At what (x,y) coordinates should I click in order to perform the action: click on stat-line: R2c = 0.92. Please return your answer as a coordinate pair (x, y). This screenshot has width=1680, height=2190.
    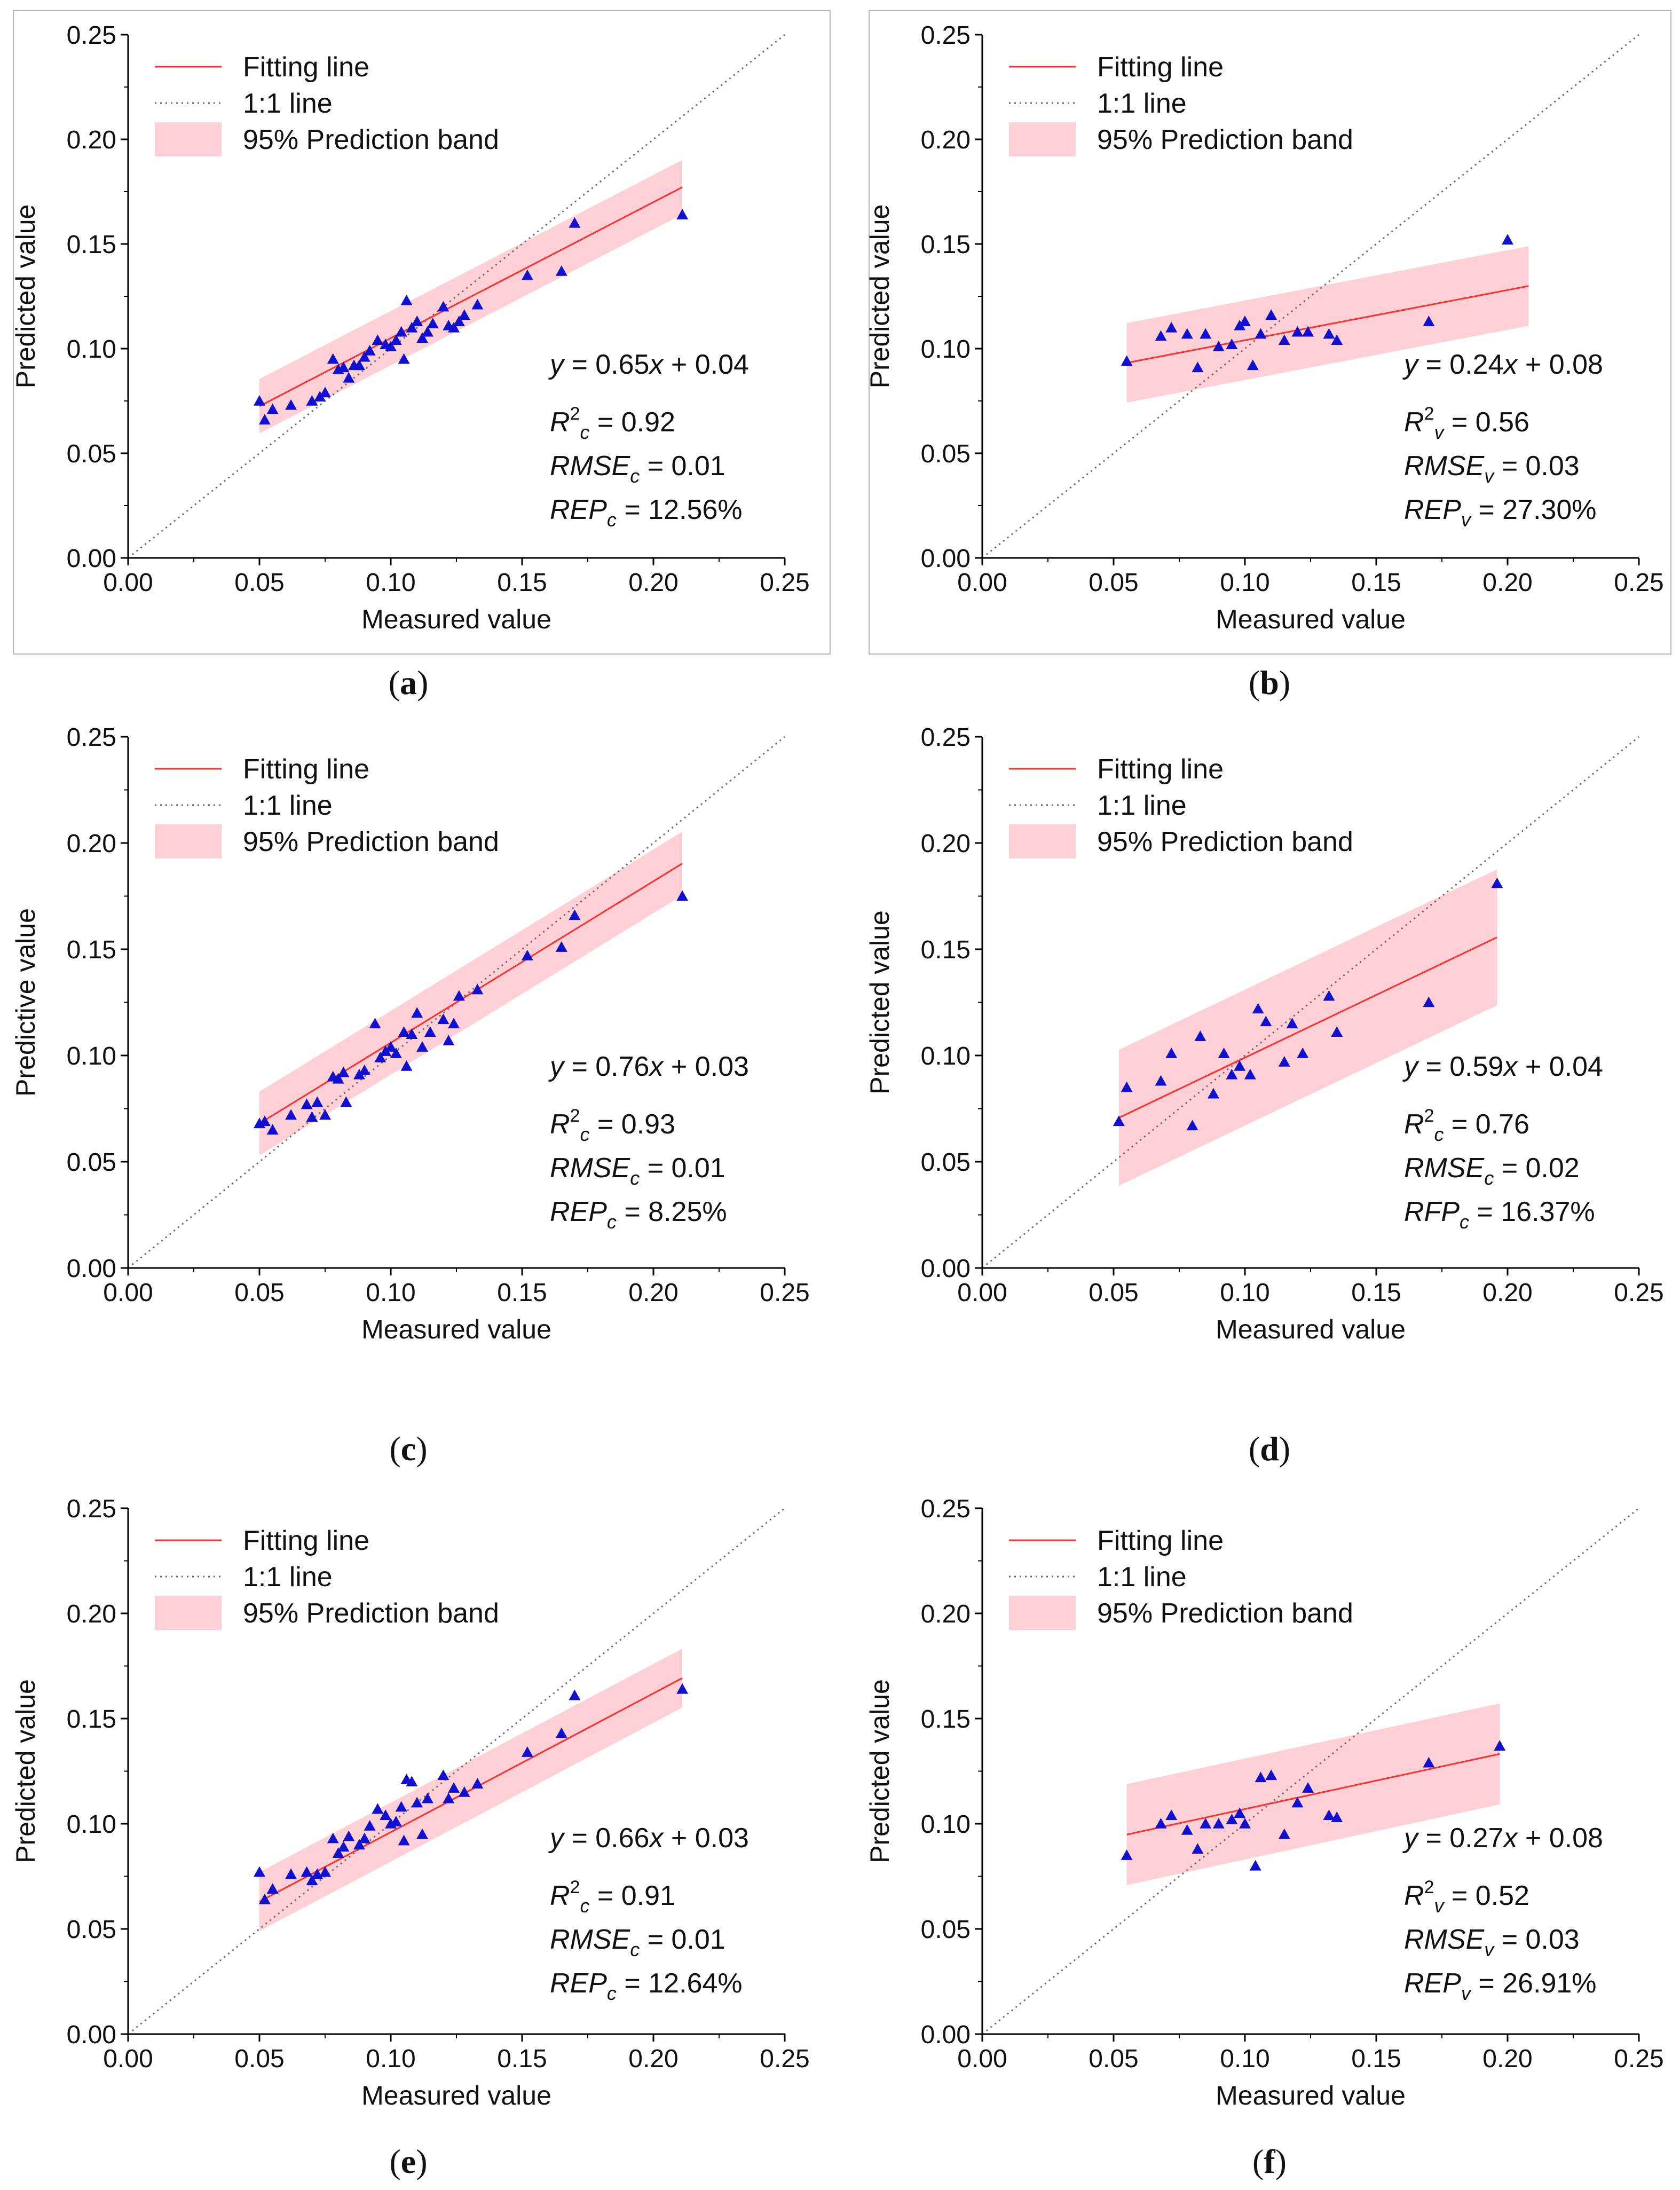
    Looking at the image, I should click on (612, 423).